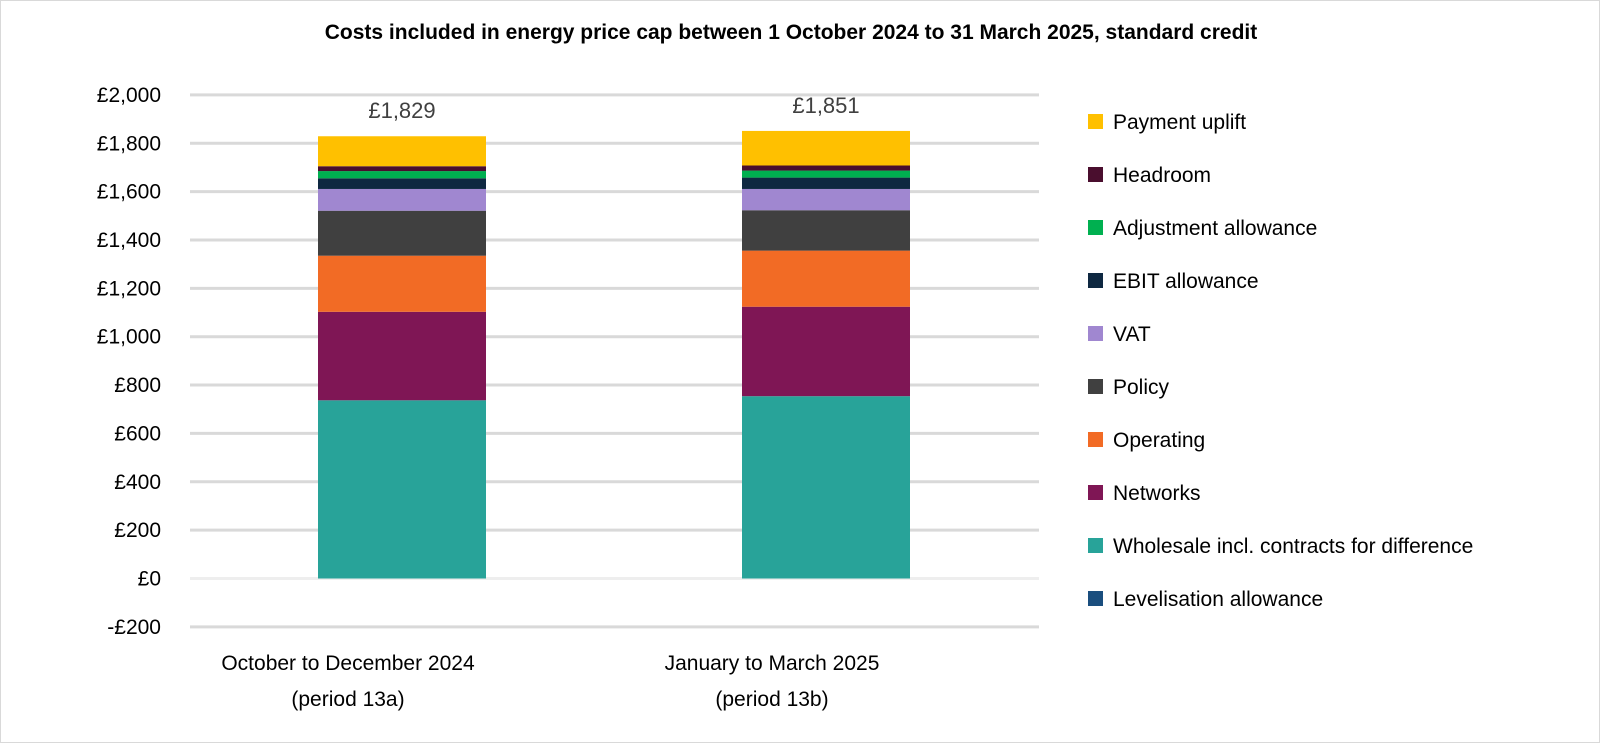 The width and height of the screenshot is (1600, 743). What do you see at coordinates (1215, 228) in the screenshot?
I see `legend-label: Adjustment allowance` at bounding box center [1215, 228].